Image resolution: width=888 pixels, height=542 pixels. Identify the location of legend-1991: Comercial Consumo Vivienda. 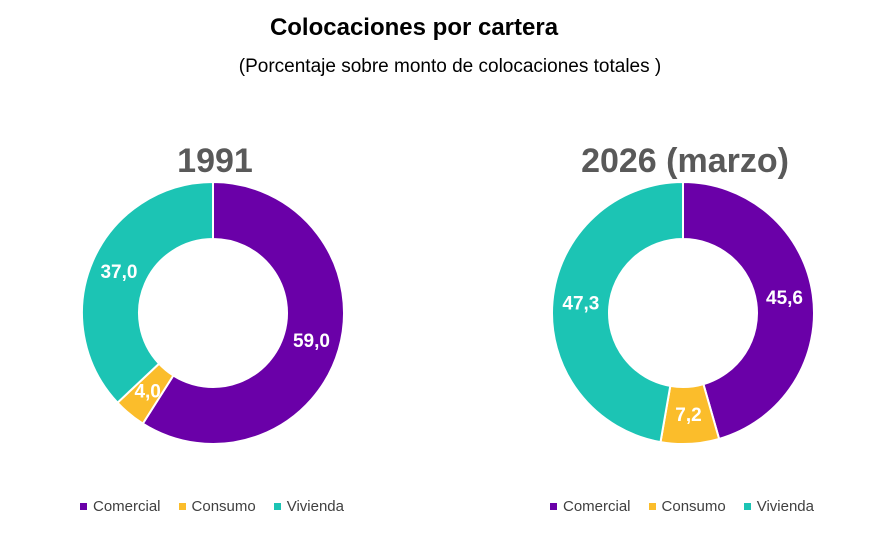
(221, 506).